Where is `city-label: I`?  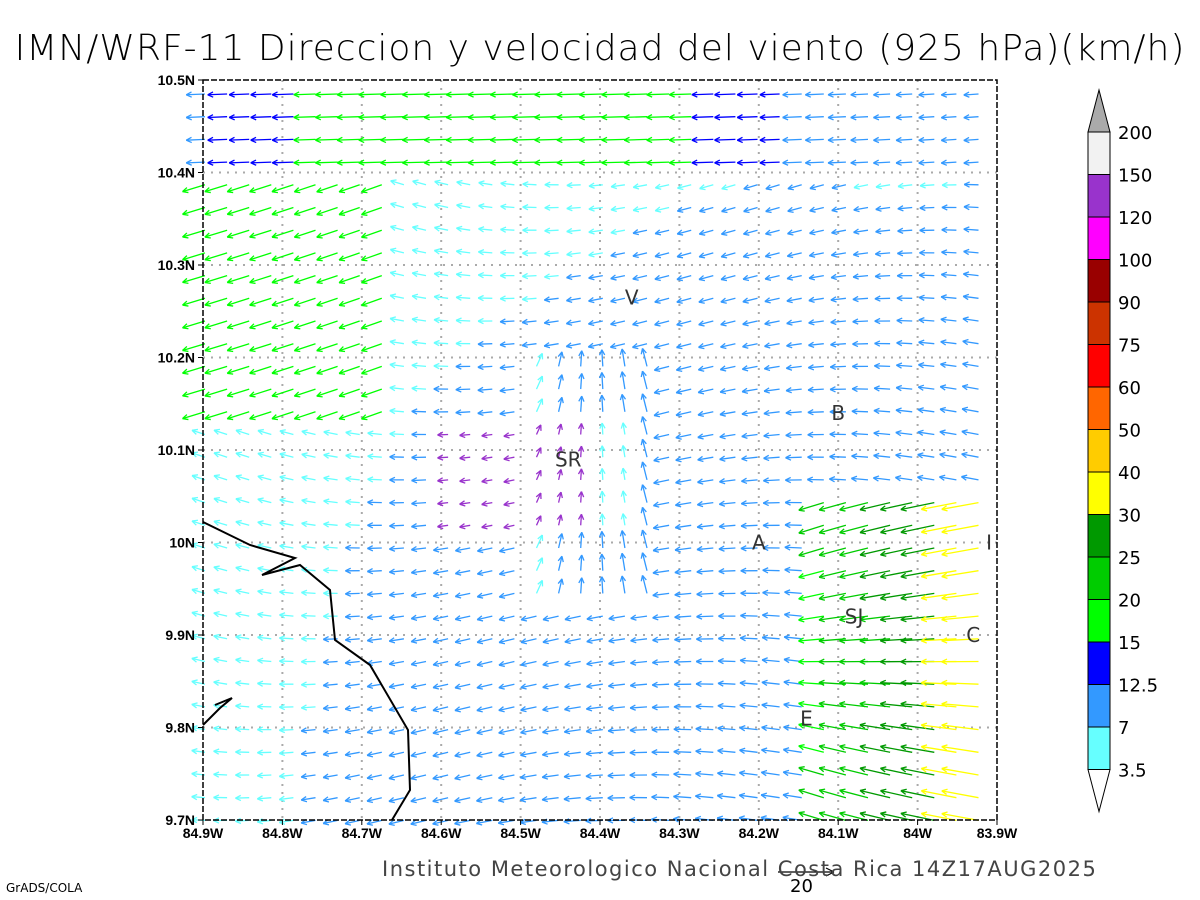
city-label: I is located at coordinates (989, 543).